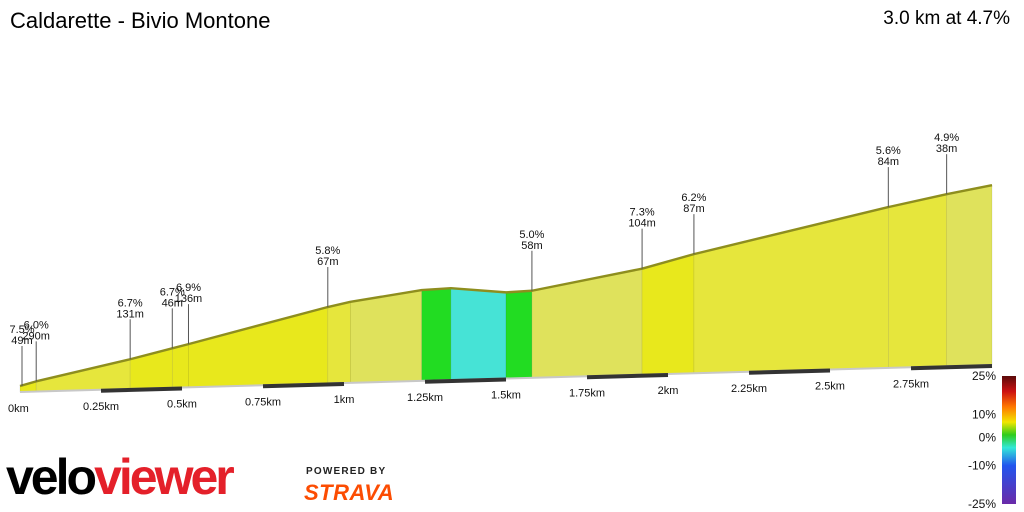 The image size is (1024, 512). What do you see at coordinates (888, 151) in the screenshot?
I see `segment-gradient-label: 5.6%` at bounding box center [888, 151].